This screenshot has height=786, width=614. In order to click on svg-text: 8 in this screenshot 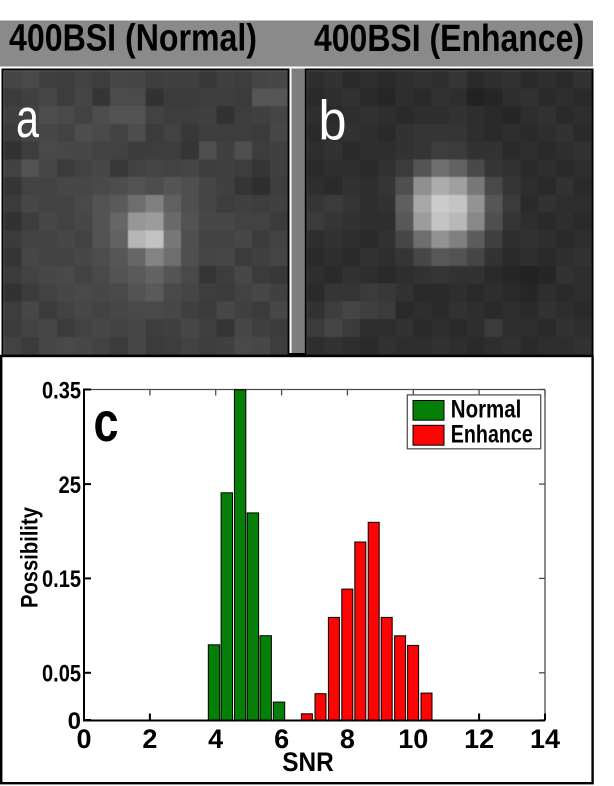, I will do `click(347, 739)`.